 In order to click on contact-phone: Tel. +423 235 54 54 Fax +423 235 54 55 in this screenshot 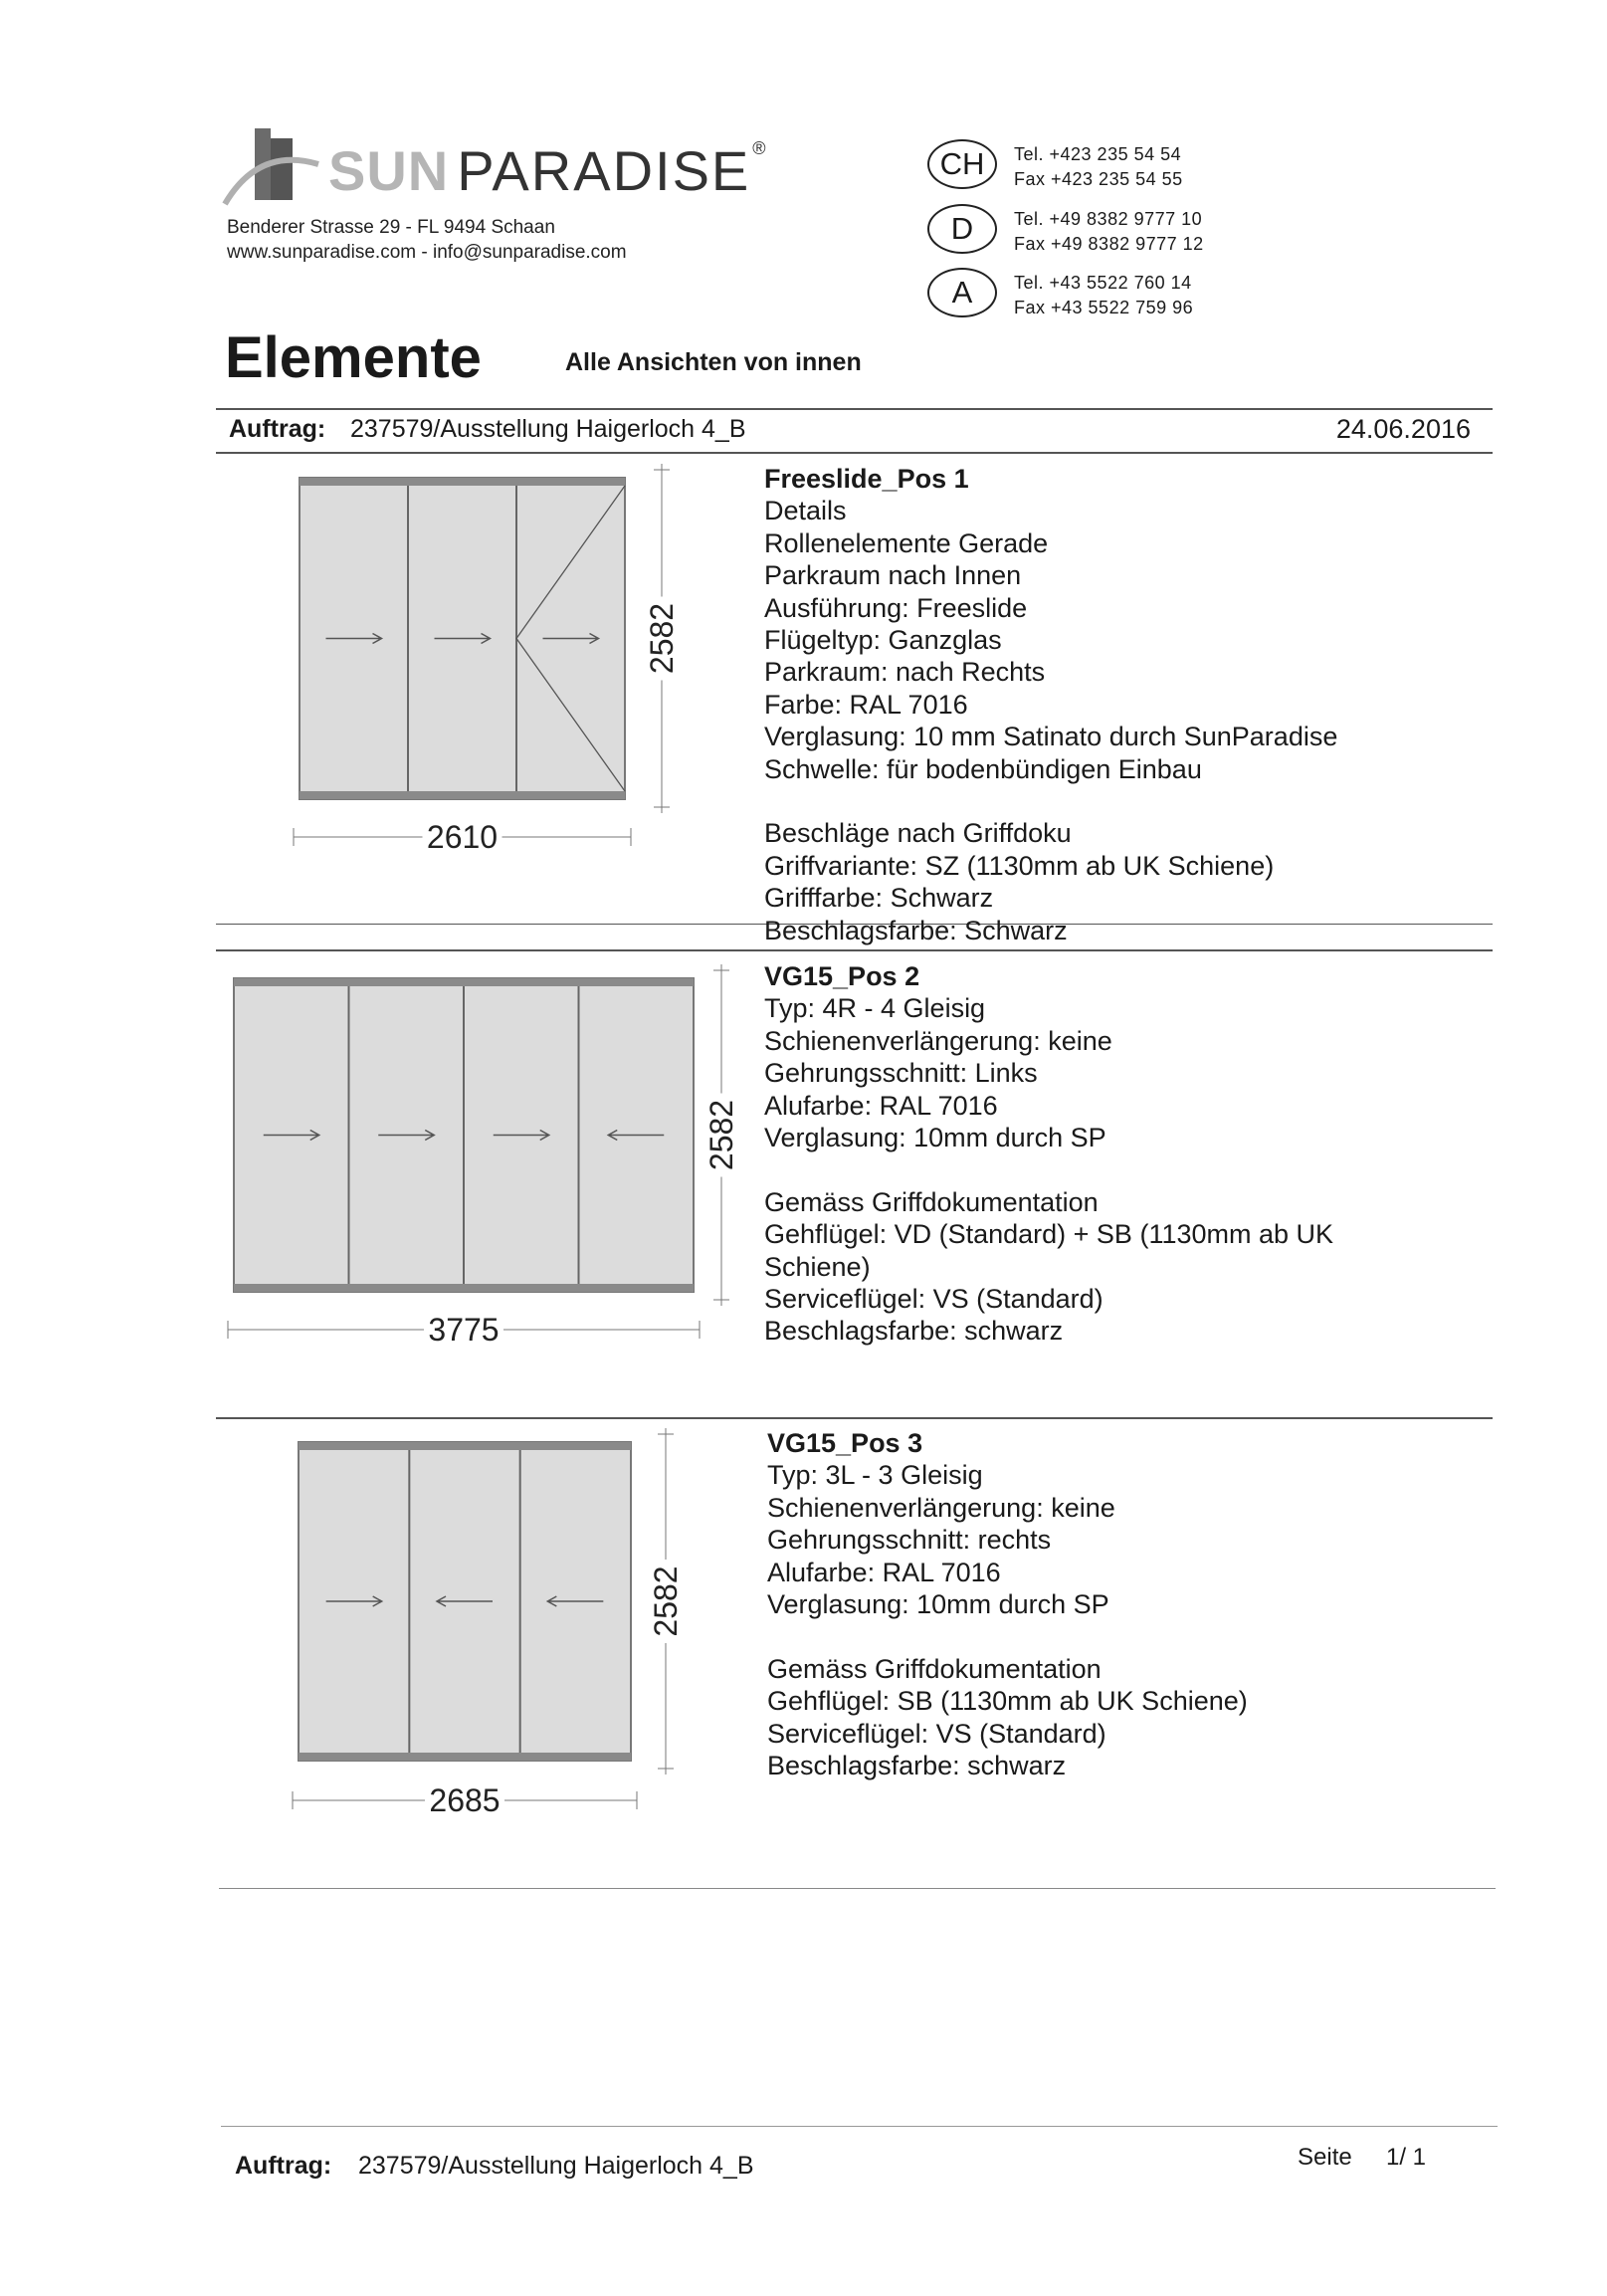, I will do `click(1098, 167)`.